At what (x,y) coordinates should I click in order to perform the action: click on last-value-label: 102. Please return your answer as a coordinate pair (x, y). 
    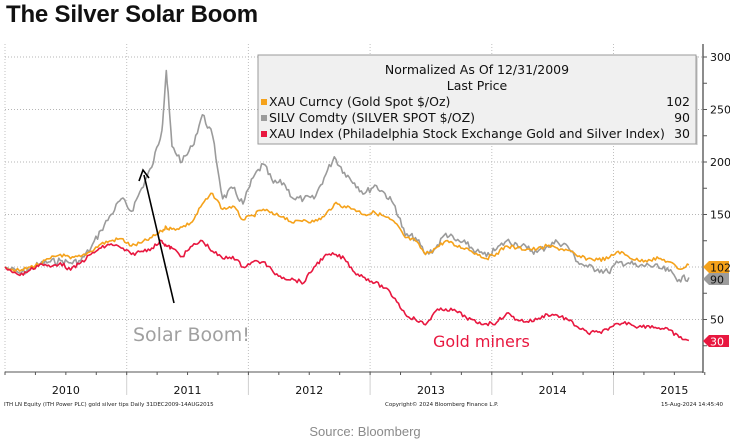
    Looking at the image, I should click on (720, 268).